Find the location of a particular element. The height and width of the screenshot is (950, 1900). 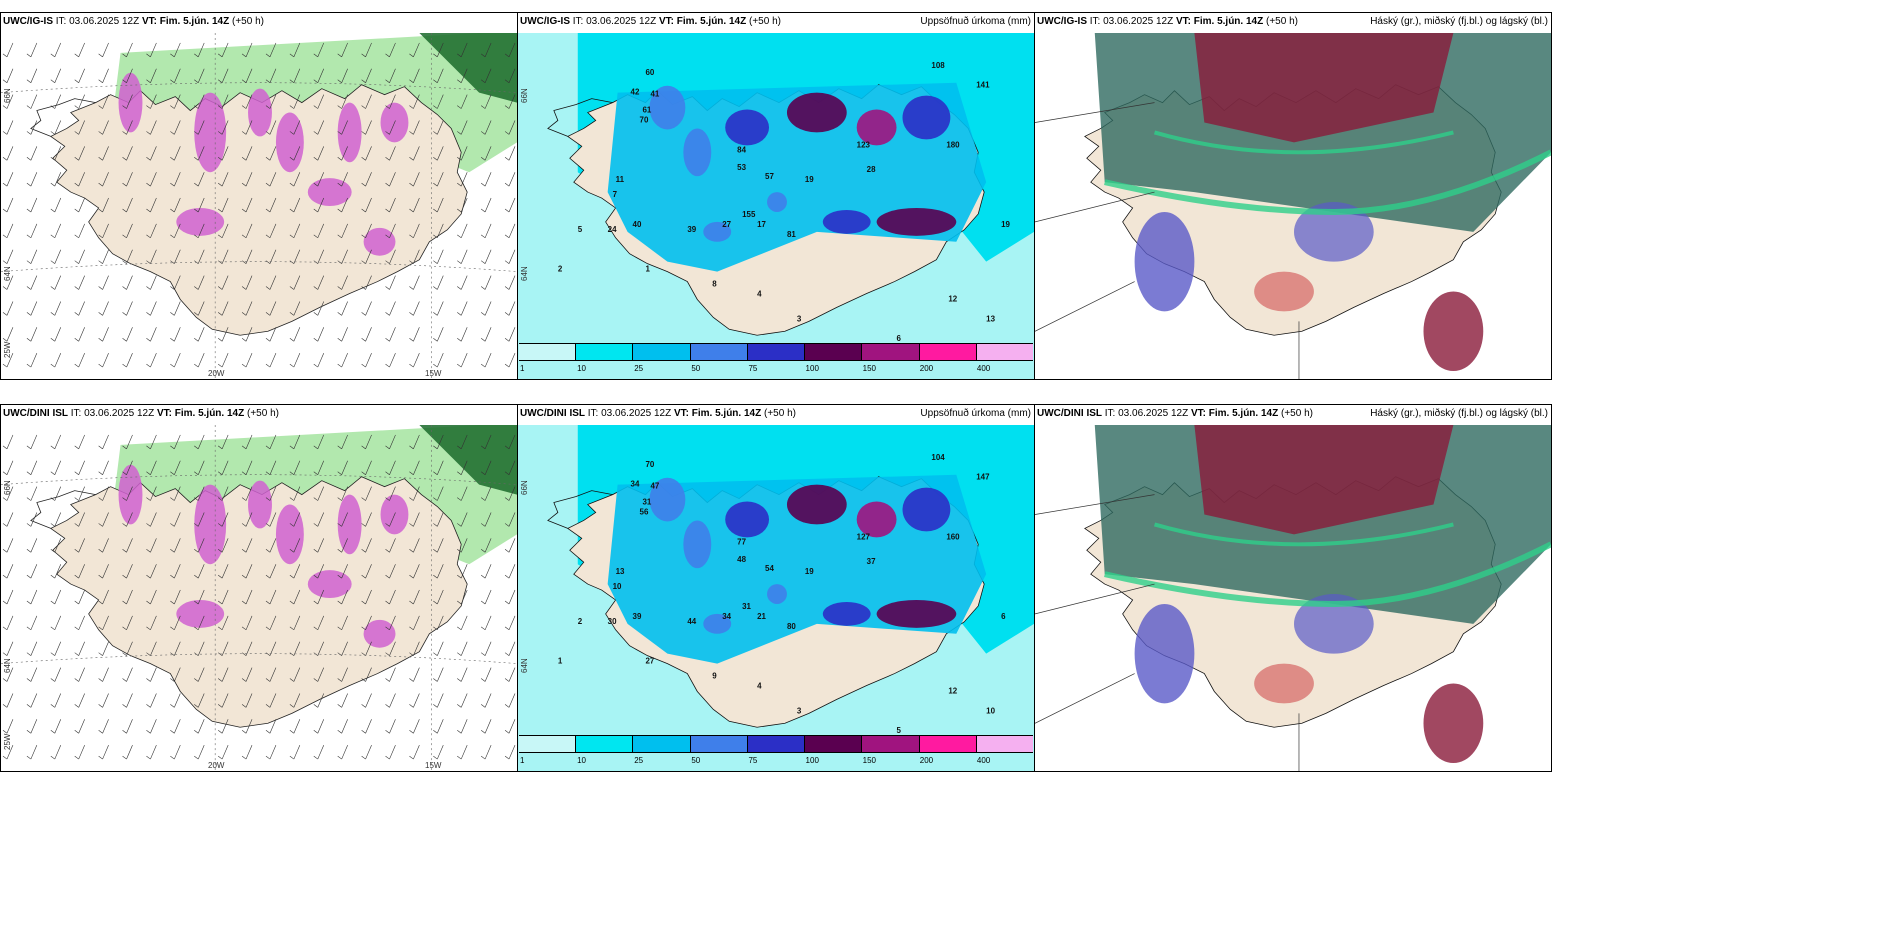

colorbar is located at coordinates (776, 352).